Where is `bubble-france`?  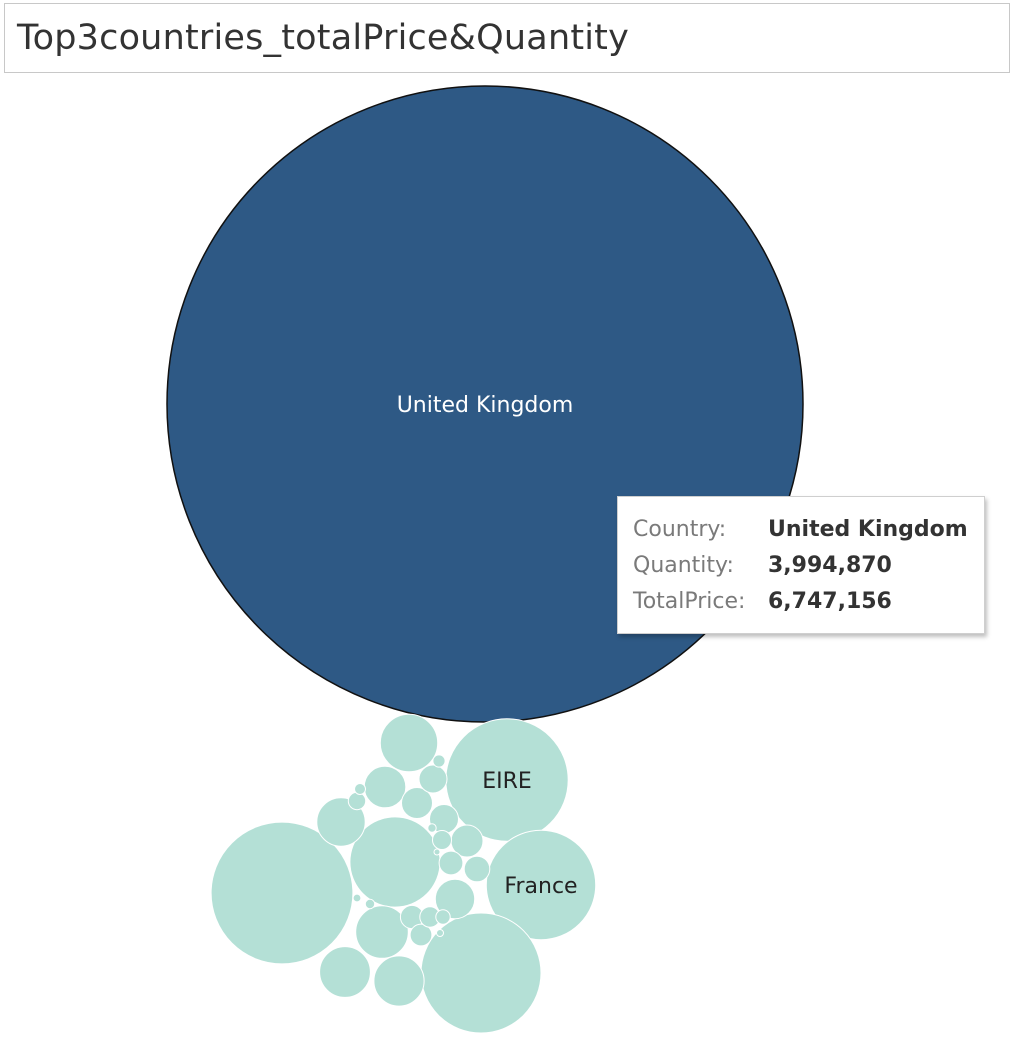 bubble-france is located at coordinates (541, 885).